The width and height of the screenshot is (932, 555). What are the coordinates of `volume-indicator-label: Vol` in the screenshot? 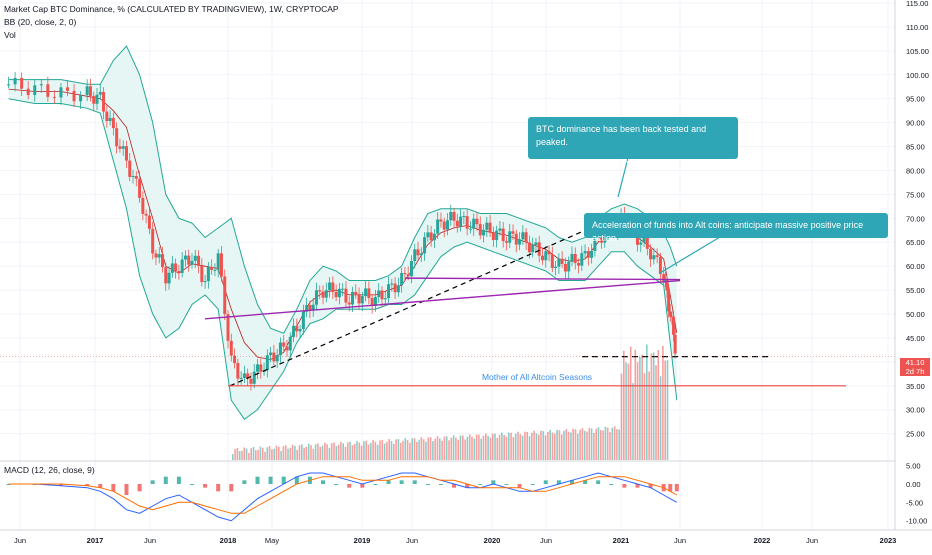 It's located at (10, 35).